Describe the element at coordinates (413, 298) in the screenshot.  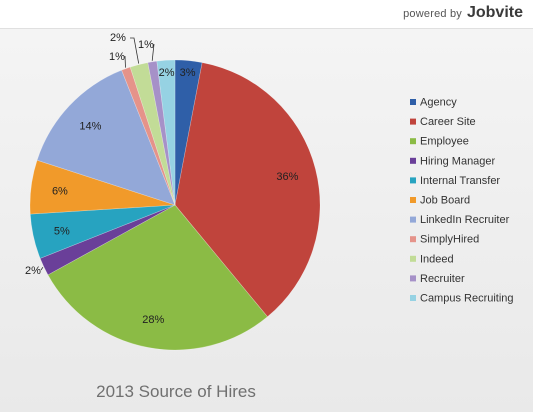
I see `legend-swatch-campus-recruiting` at that location.